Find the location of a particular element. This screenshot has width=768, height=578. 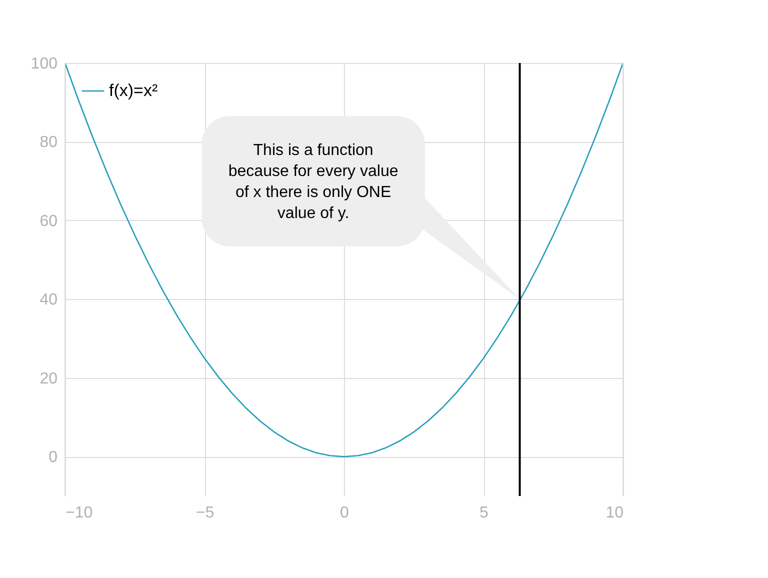

annotation: This is a function because for every value of x there is only ONE value of y. is located at coordinates (313, 182).